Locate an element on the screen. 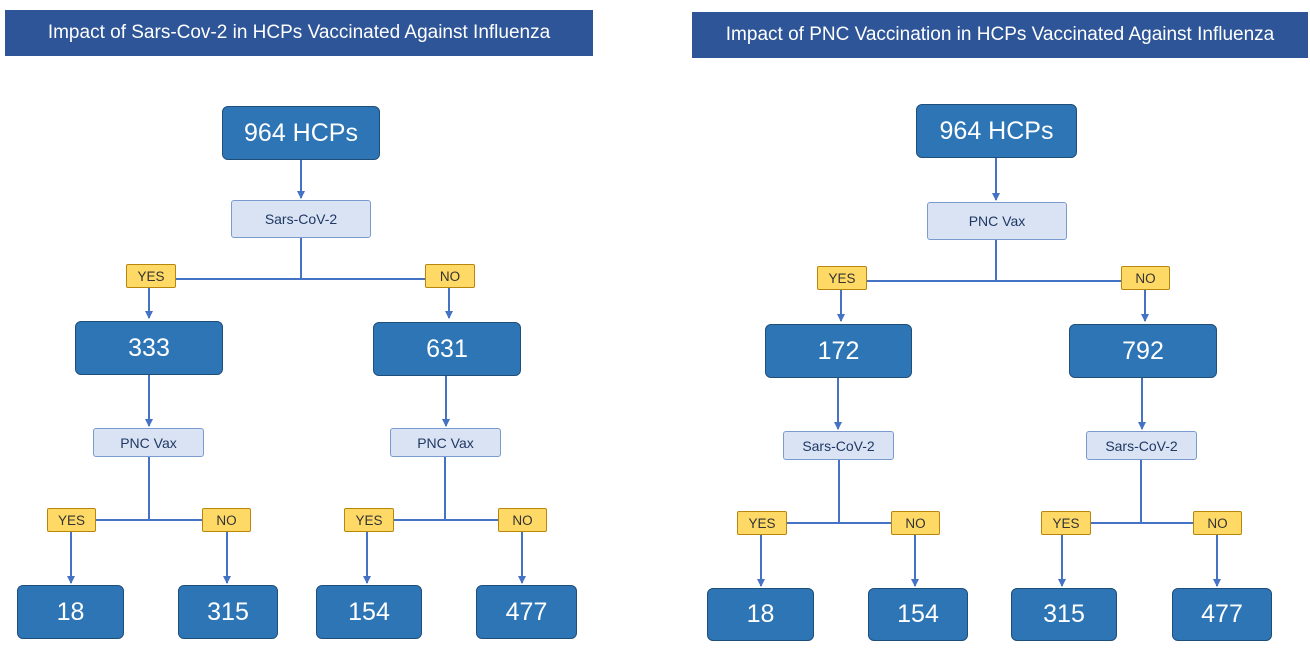 This screenshot has height=649, width=1310. no-count-box: 631 is located at coordinates (447, 349).